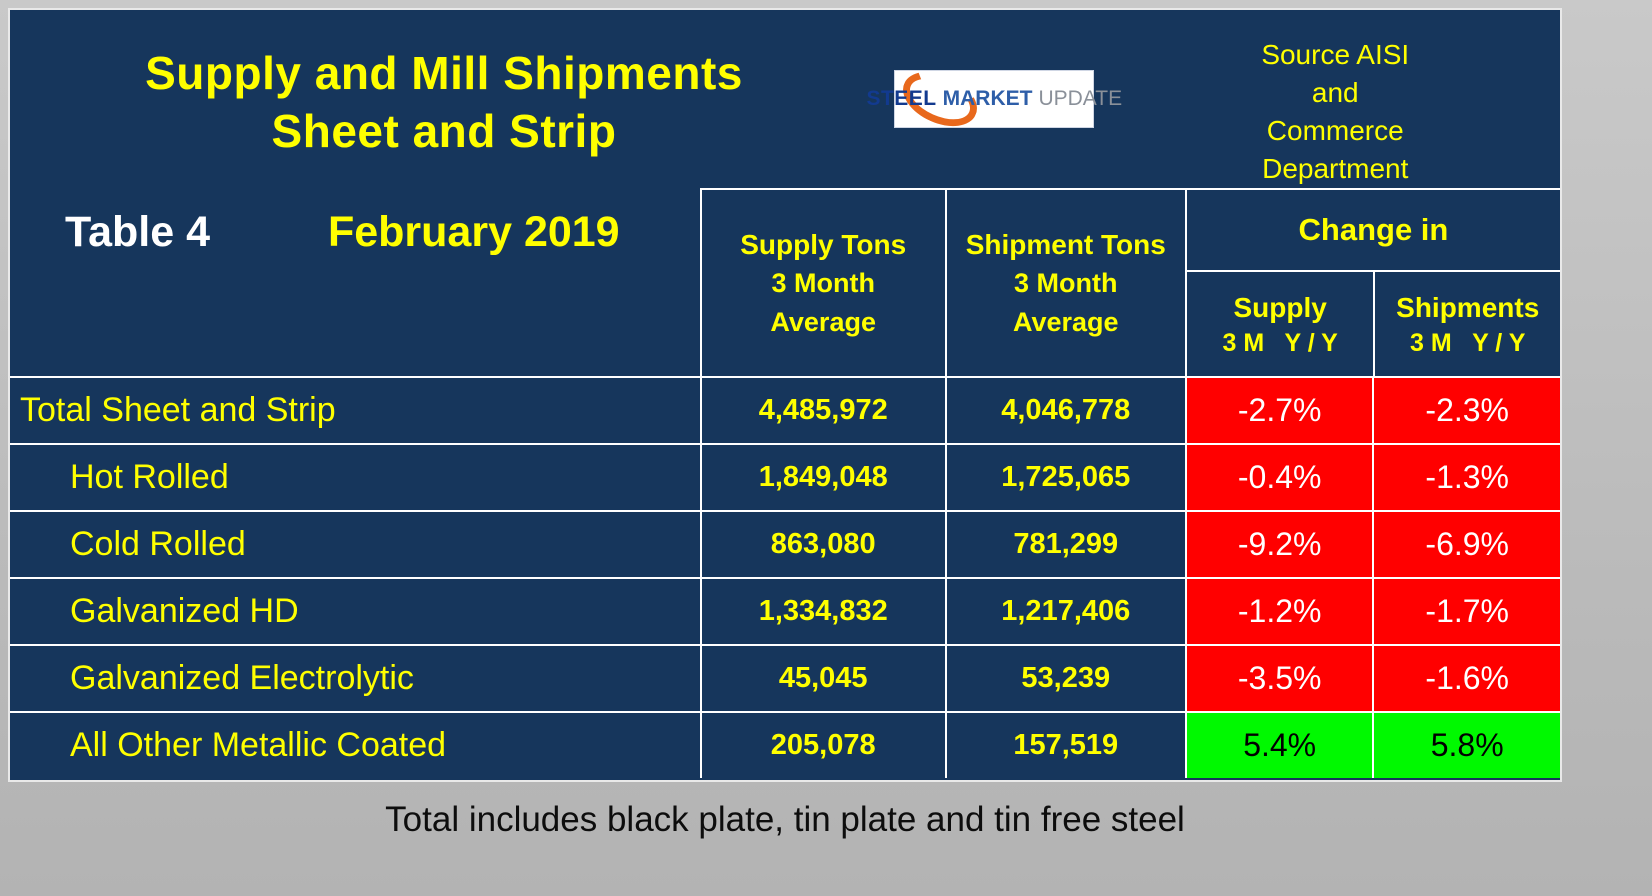 The width and height of the screenshot is (1652, 896). I want to click on change-supply-value: -3.5%, so click(1278, 678).